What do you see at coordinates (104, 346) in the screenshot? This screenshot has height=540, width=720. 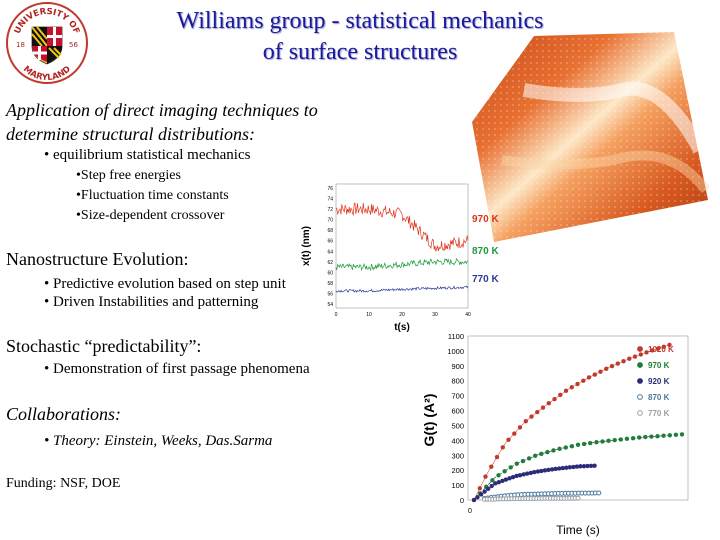 I see `section-stochastic-heading: Stochastic “predictability”:` at bounding box center [104, 346].